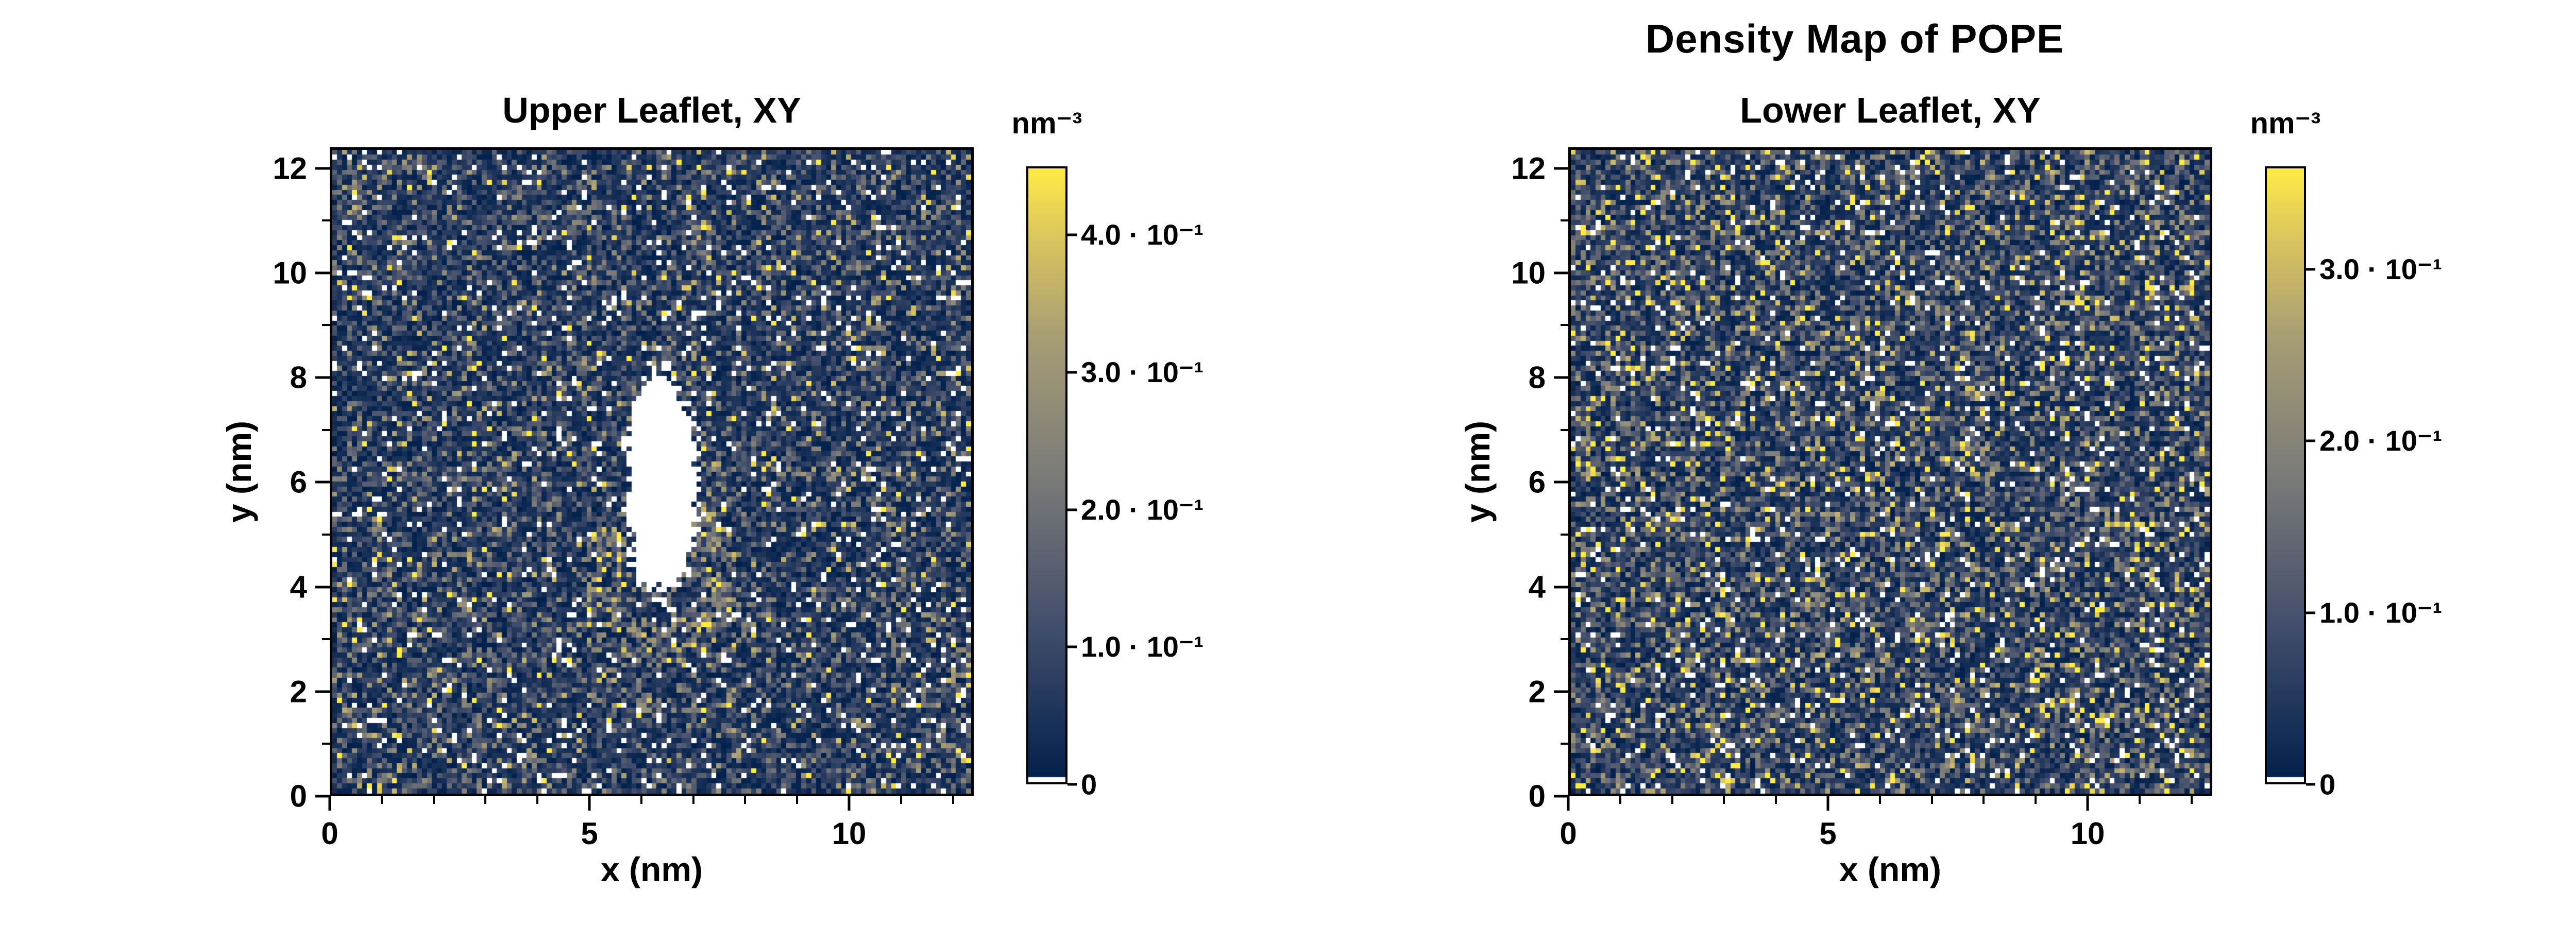 This screenshot has width=2576, height=927. I want to click on colorbar-canvas-lower, so click(2285, 475).